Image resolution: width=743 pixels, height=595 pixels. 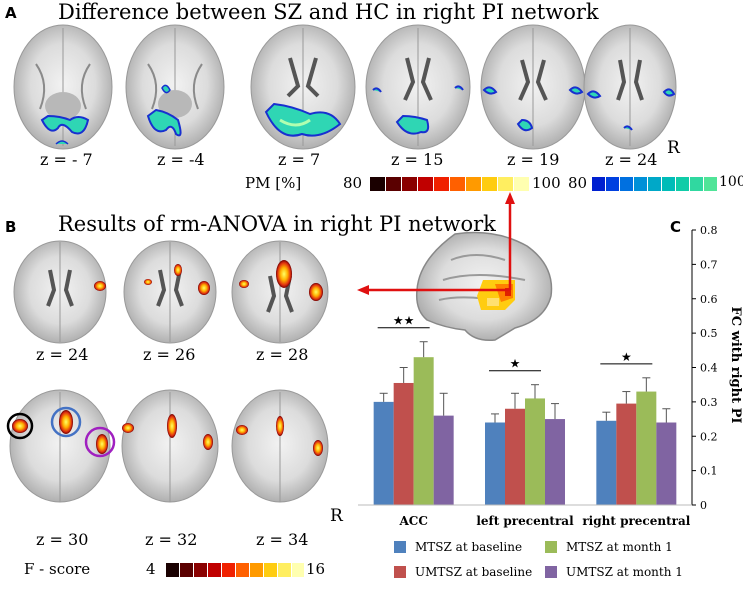 What do you see at coordinates (404, 321) in the screenshot?
I see `significance-marker: ★★` at bounding box center [404, 321].